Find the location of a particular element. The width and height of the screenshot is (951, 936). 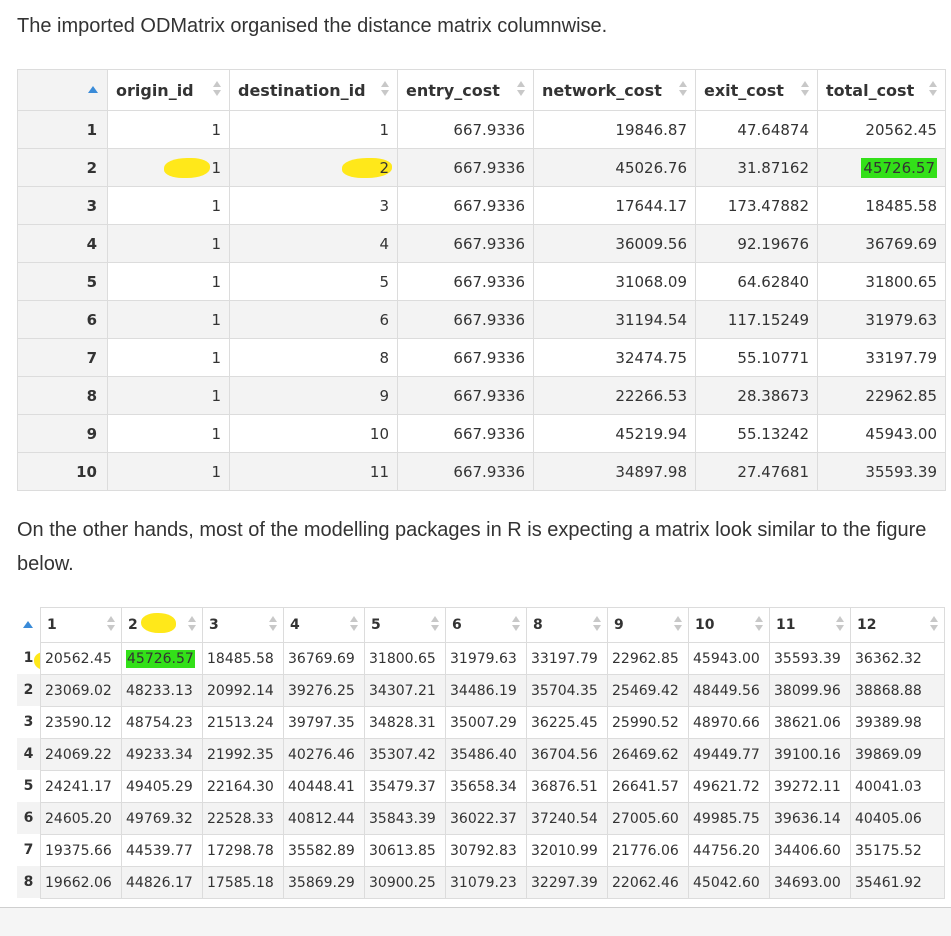

matrix-cell: 35486.40 is located at coordinates (486, 754).